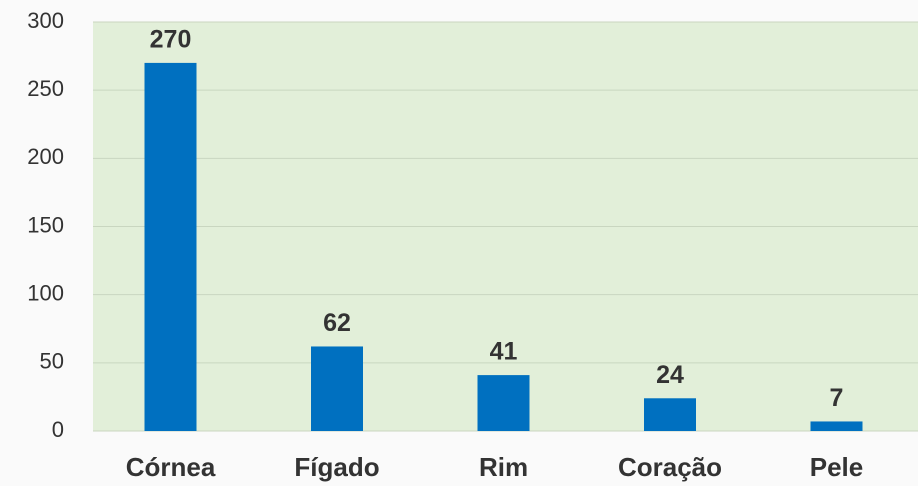  I want to click on x-tick-label: Rim, so click(503, 467).